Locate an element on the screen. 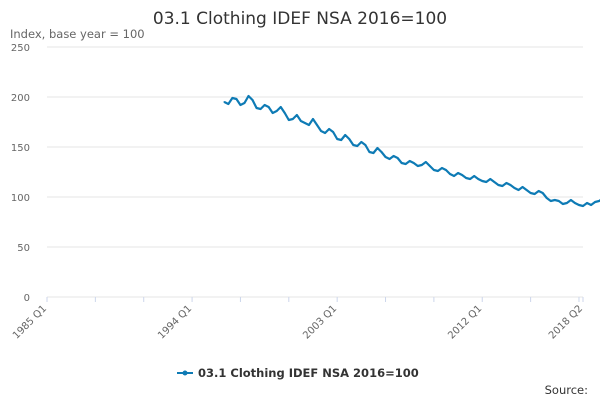  y-tick-label: 50 is located at coordinates (23, 248).